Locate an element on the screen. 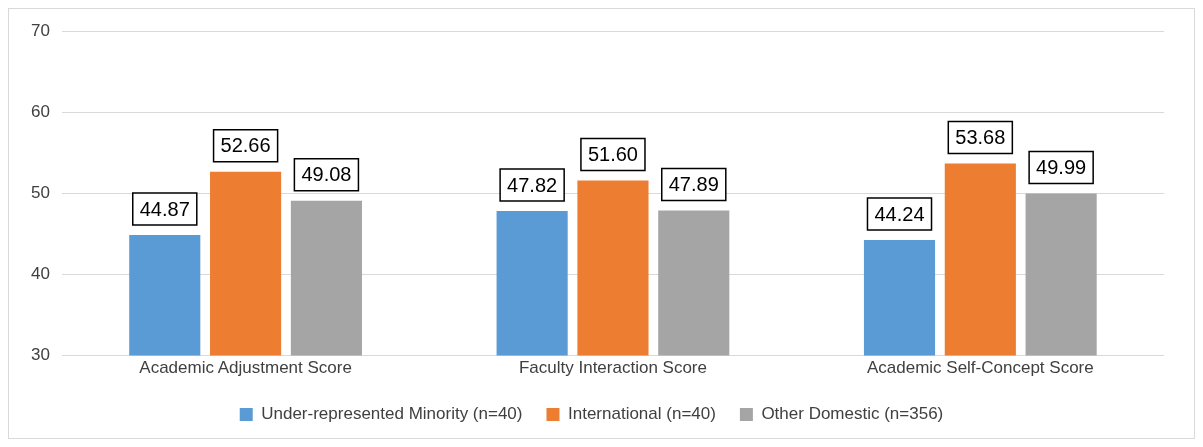 This screenshot has width=1203, height=447. x-tick-label: Academic Adjustment Score is located at coordinates (245, 368).